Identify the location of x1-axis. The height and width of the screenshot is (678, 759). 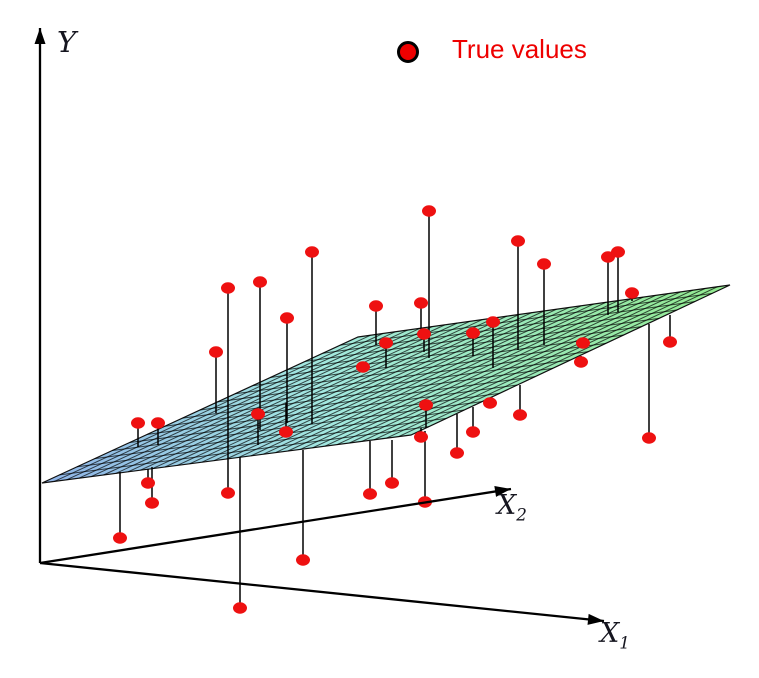
(322, 593).